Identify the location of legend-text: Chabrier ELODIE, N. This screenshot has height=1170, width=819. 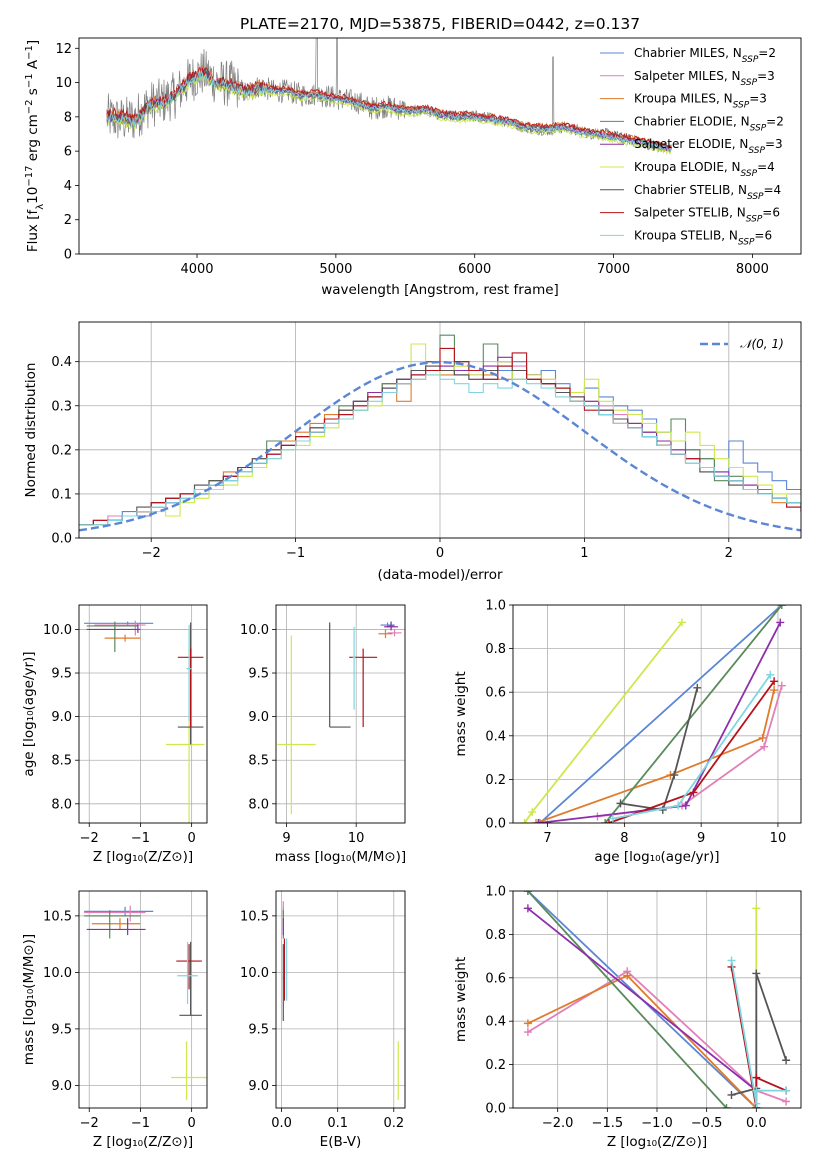
(692, 121).